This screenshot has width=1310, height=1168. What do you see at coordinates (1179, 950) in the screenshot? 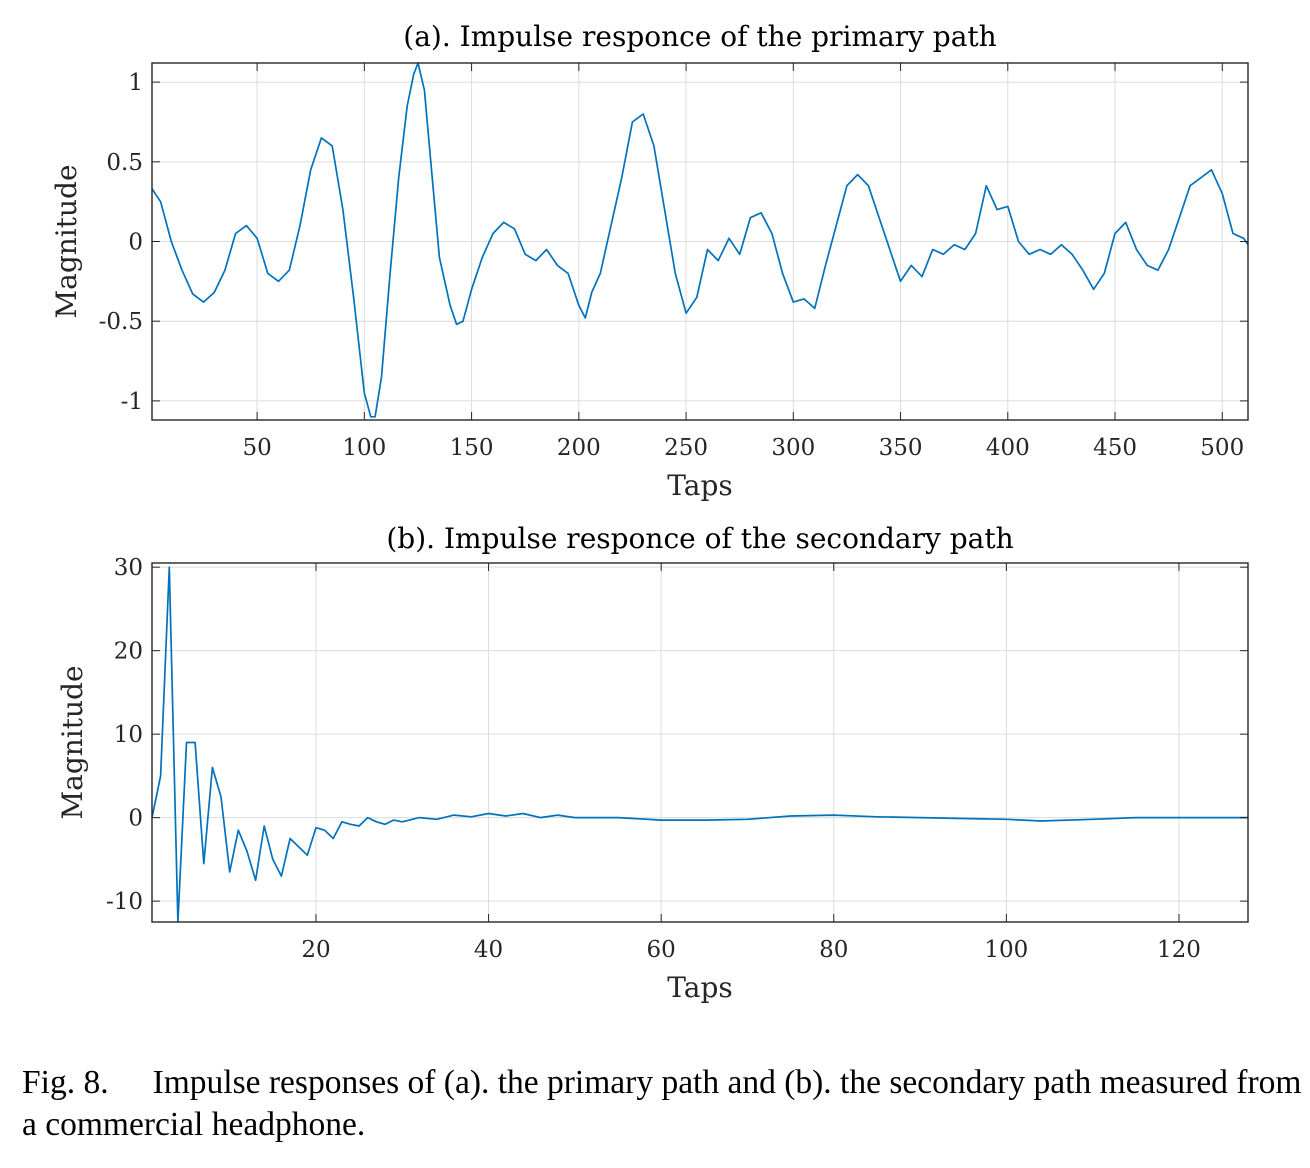
I see `x-tick-label: 120` at bounding box center [1179, 950].